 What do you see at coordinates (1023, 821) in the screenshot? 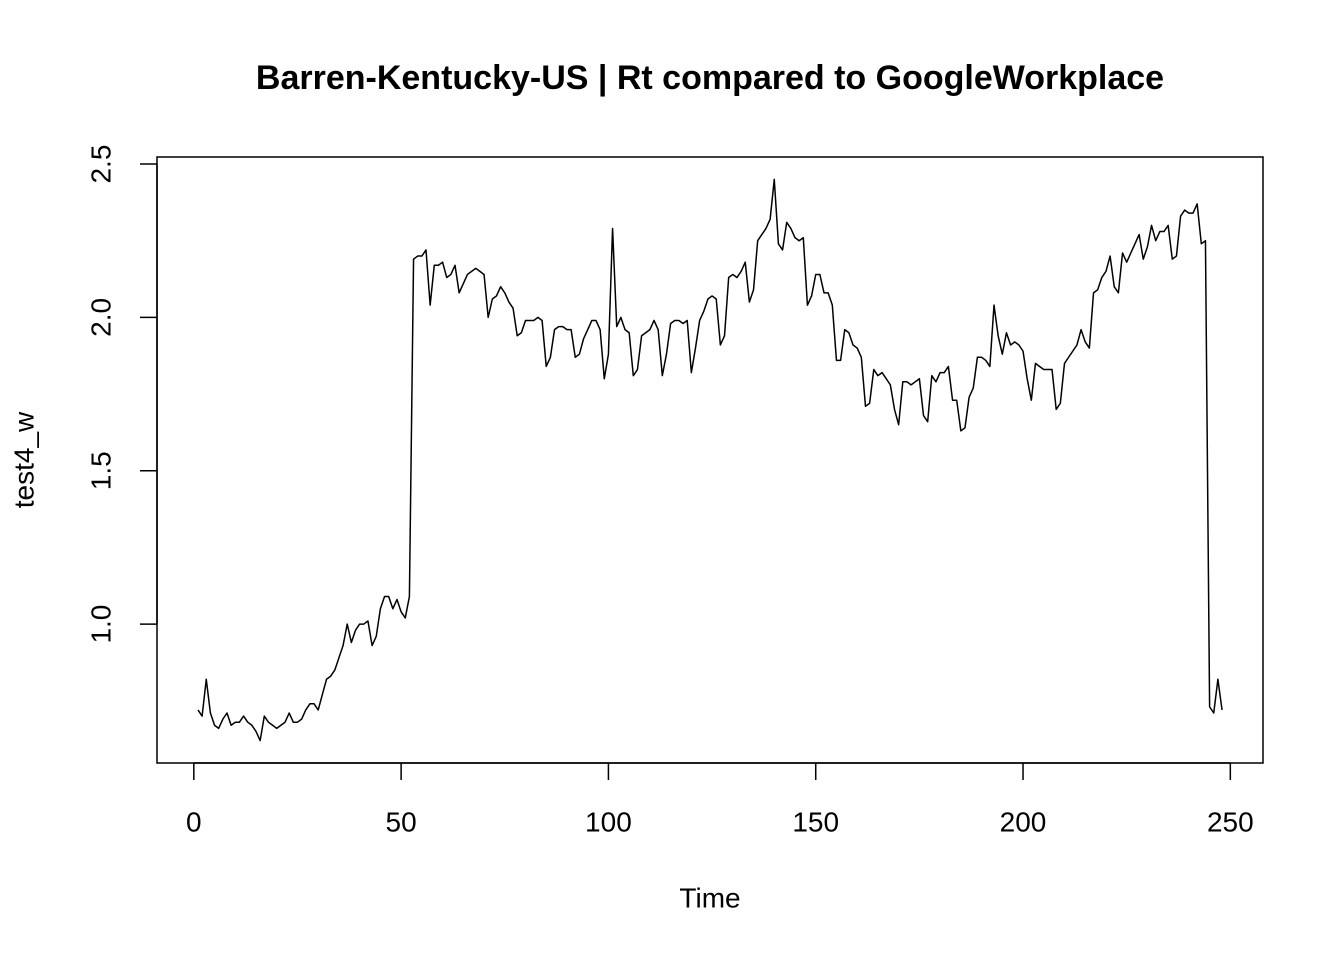
I see `x-tick-label: 200` at bounding box center [1023, 821].